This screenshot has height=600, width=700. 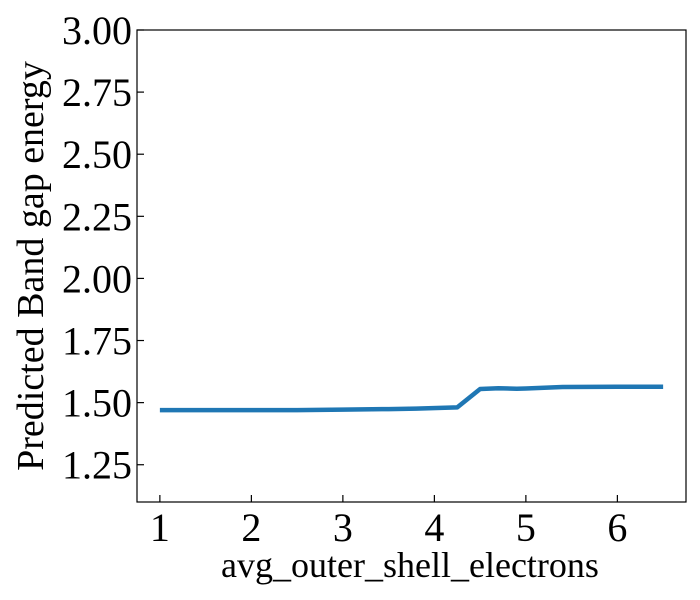 I want to click on y-tick-label: 2.50, so click(x=97, y=154).